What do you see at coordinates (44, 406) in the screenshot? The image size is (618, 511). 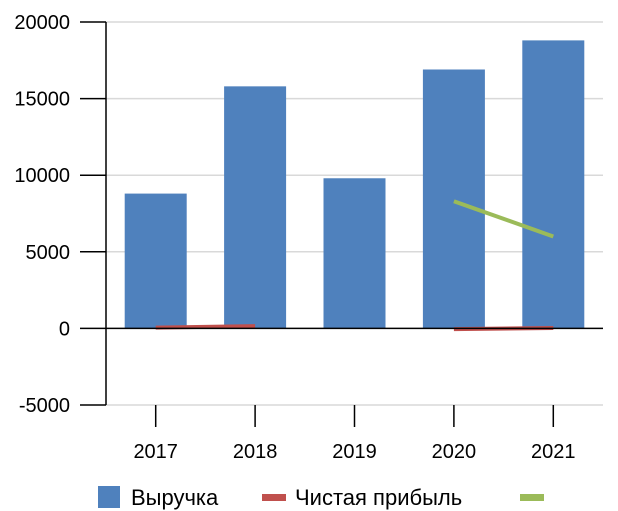 I see `y-tick-label: -5000` at bounding box center [44, 406].